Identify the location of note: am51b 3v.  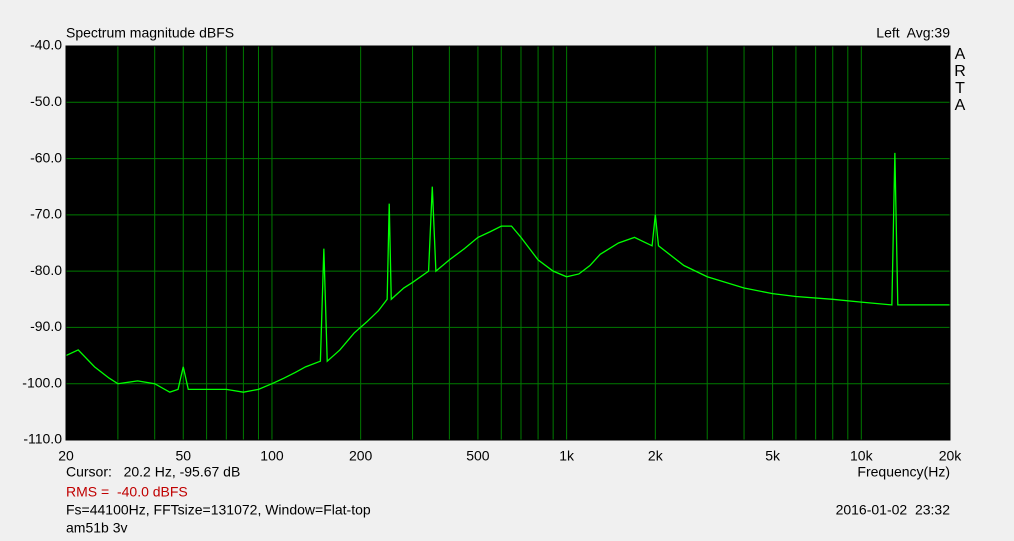
(96, 528).